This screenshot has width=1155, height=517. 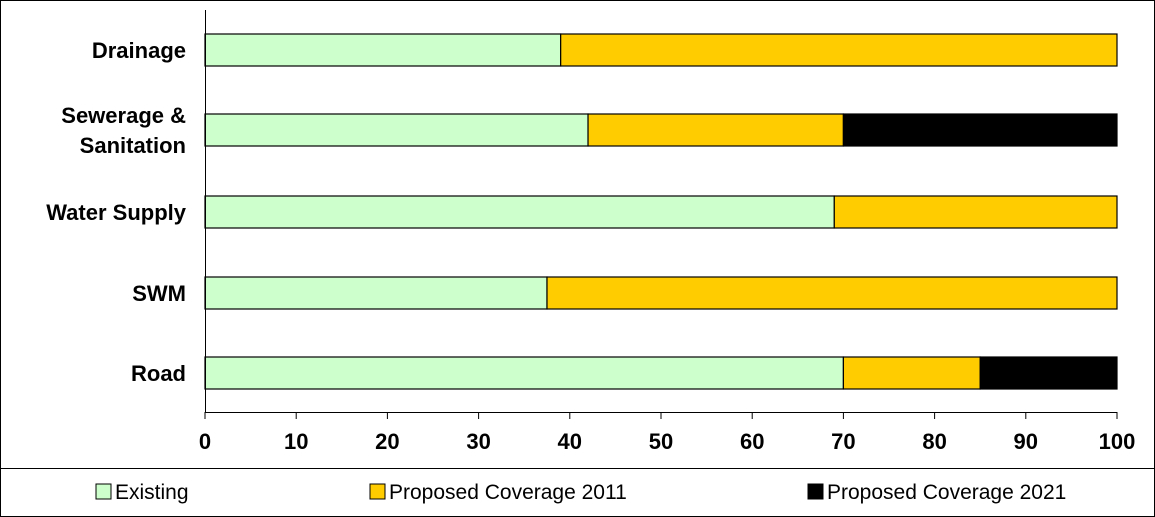 What do you see at coordinates (387, 441) in the screenshot?
I see `x-tick-label: 20` at bounding box center [387, 441].